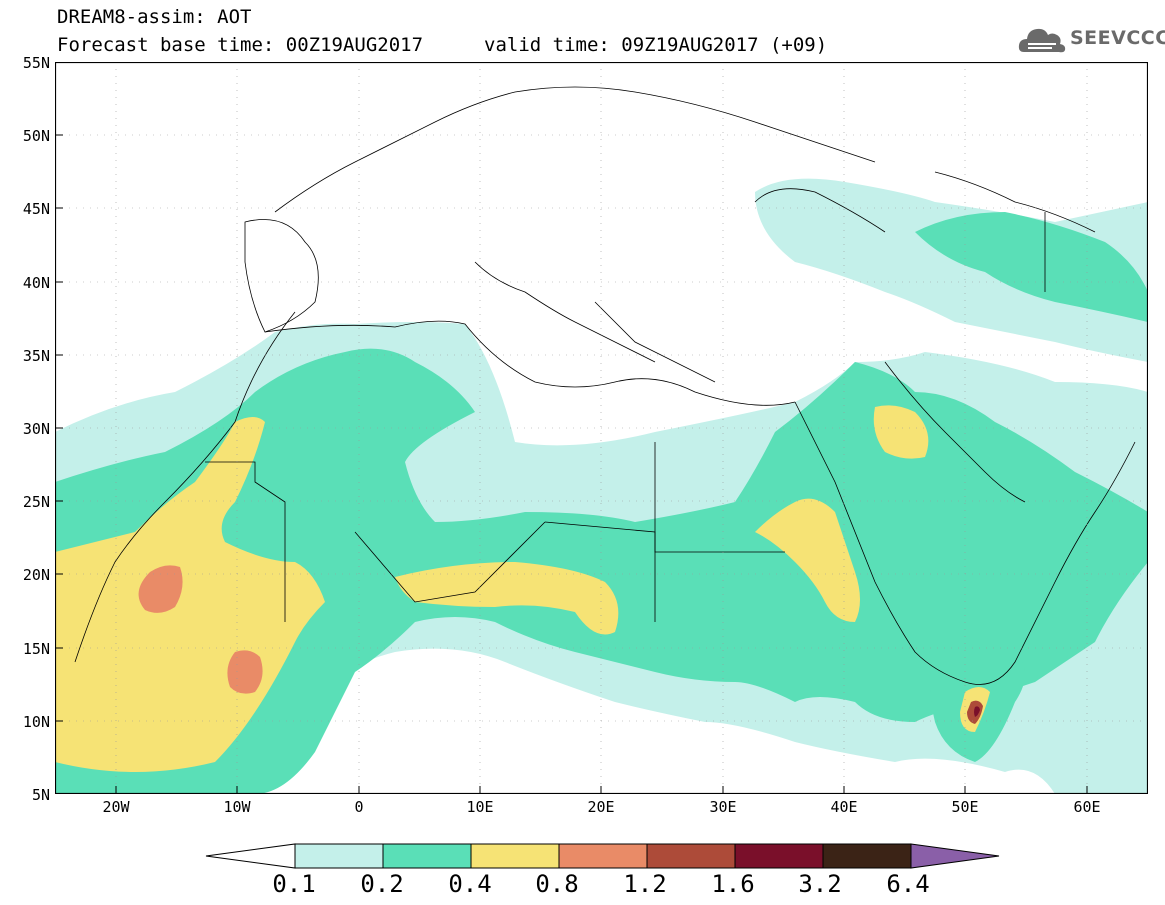  Describe the element at coordinates (1087, 807) in the screenshot. I see `lon-label: 60E` at that location.